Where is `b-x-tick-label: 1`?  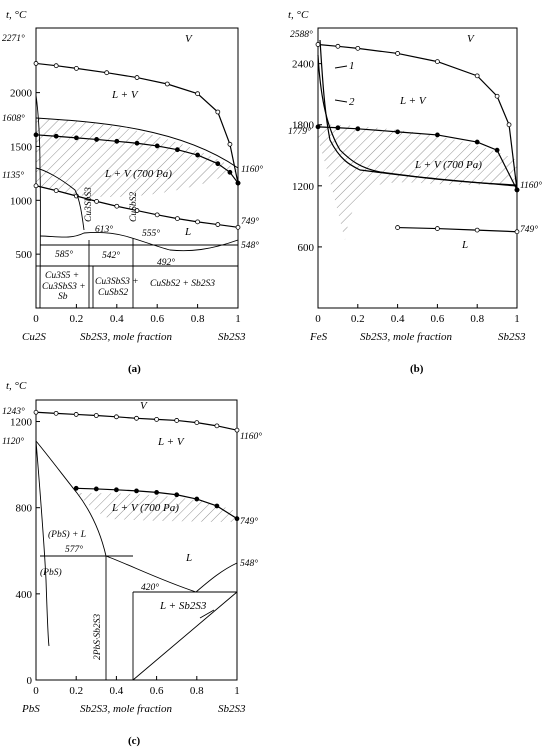
b-x-tick-label: 1 is located at coordinates (517, 319).